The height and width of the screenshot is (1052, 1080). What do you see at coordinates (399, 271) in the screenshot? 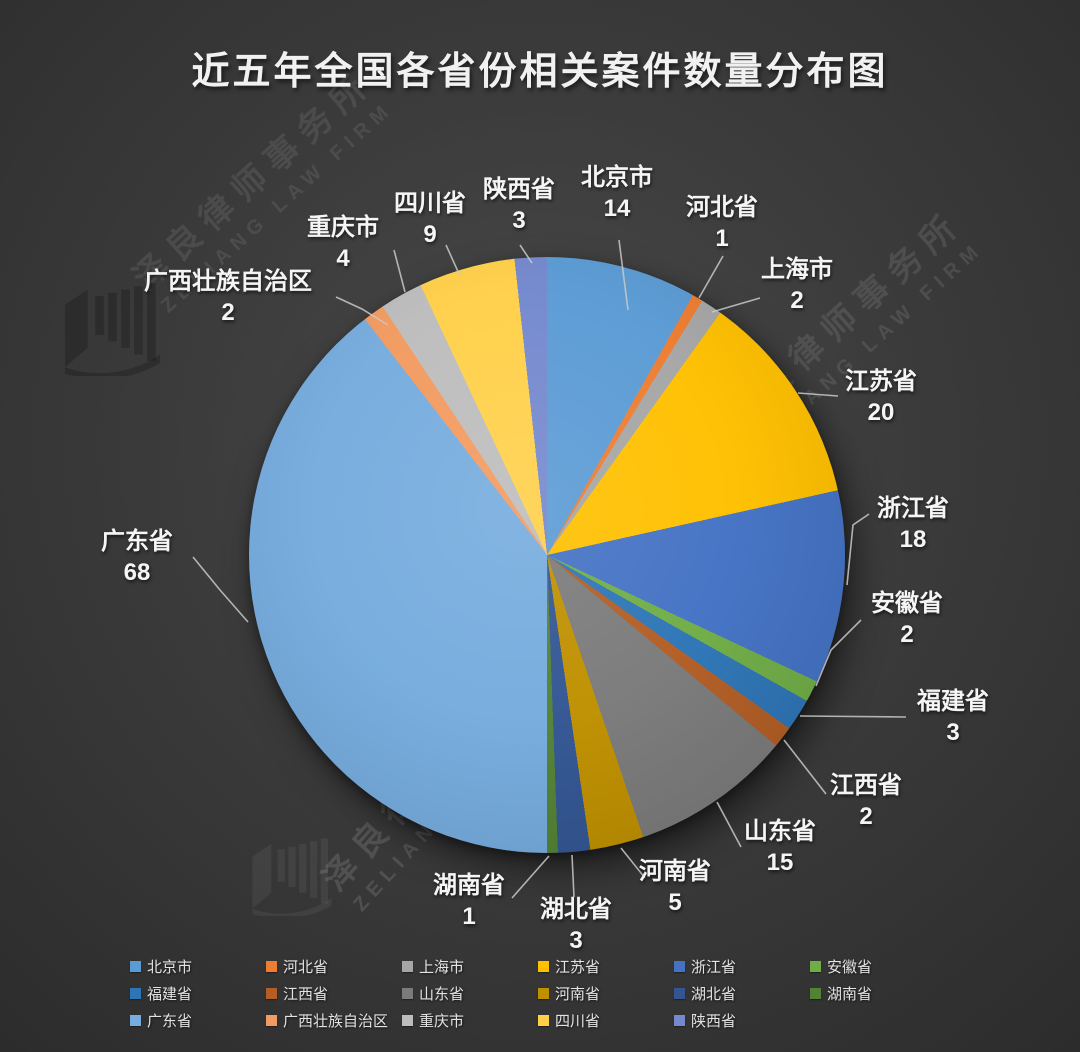
I see `leader-line-chongqing` at bounding box center [399, 271].